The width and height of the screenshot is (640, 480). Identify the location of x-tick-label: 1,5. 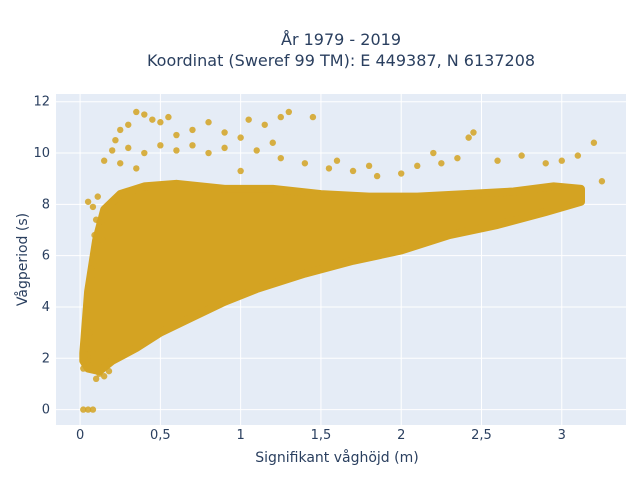
(321, 435).